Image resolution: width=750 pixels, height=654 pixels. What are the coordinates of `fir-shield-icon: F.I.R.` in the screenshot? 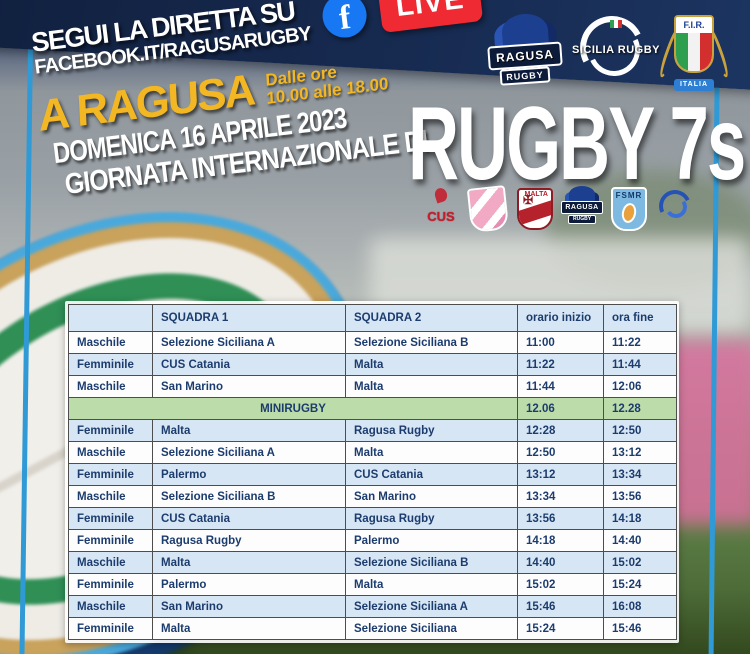 It's located at (694, 44).